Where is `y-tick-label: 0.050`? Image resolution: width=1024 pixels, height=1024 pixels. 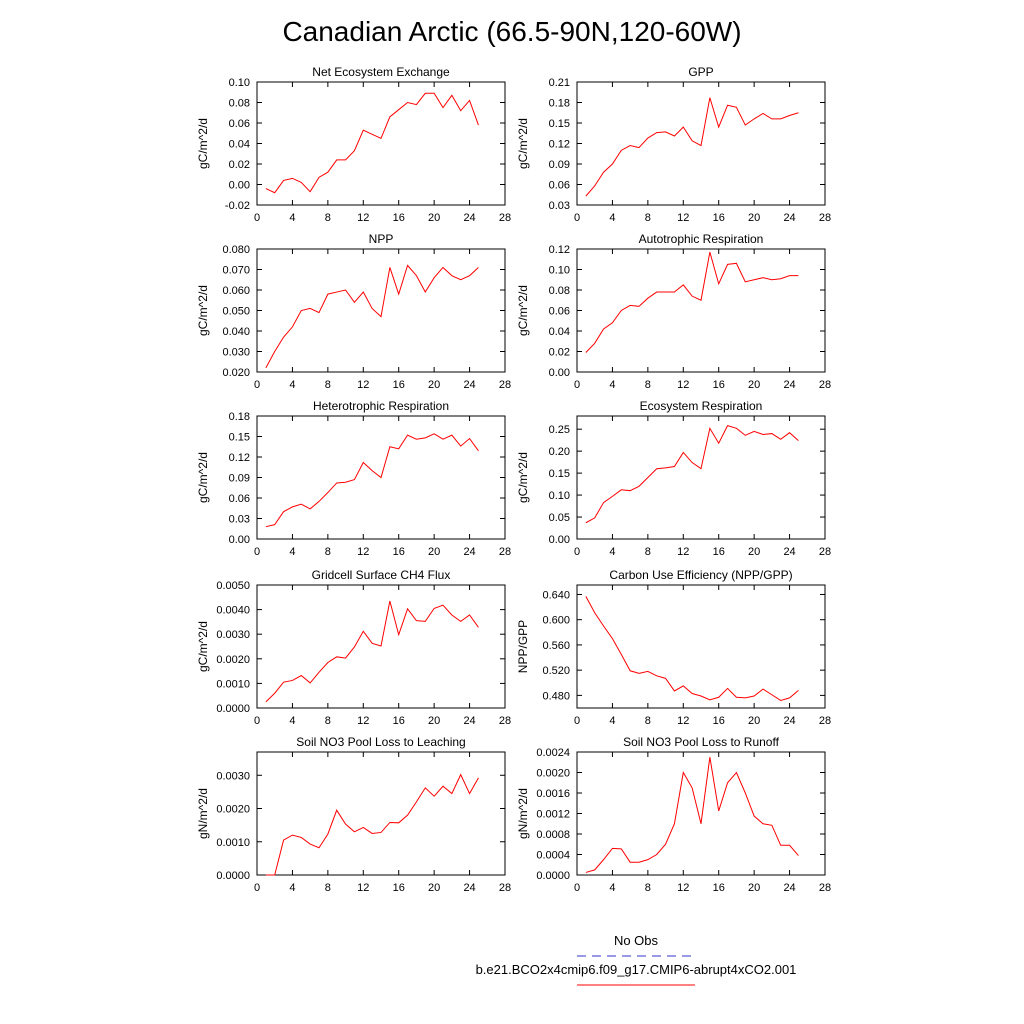
y-tick-label: 0.050 is located at coordinates (236, 312).